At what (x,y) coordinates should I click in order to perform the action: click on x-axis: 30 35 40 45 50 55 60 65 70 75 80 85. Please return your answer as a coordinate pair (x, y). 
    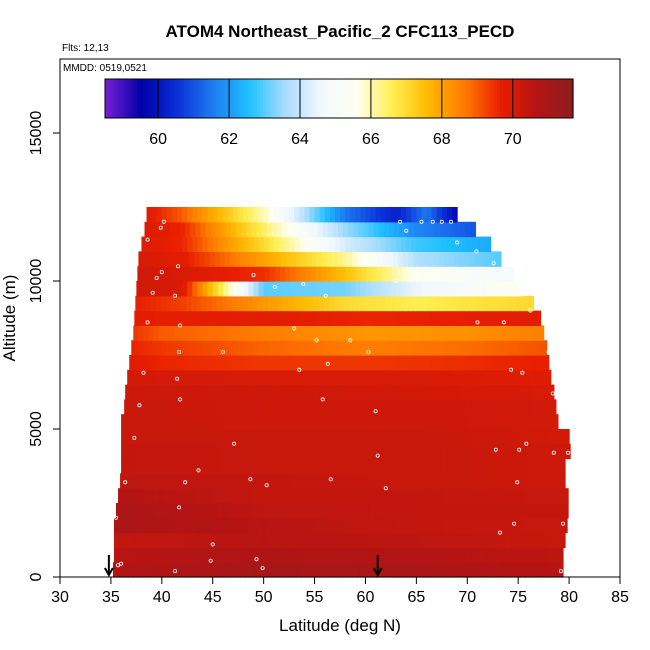
    Looking at the image, I should click on (340, 591).